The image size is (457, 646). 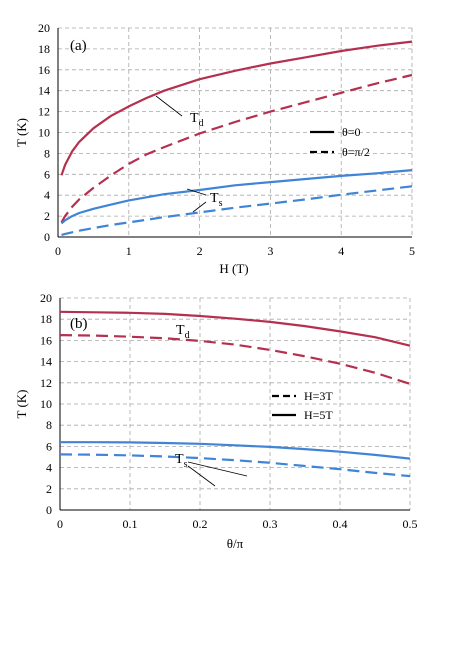 What do you see at coordinates (60, 524) in the screenshot?
I see `panel-b-x-tick-label: 0` at bounding box center [60, 524].